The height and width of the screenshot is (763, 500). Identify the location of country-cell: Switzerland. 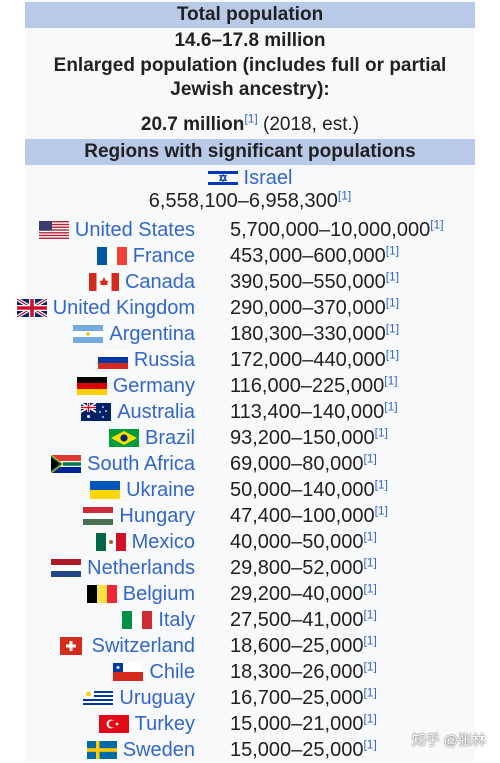
(125, 646).